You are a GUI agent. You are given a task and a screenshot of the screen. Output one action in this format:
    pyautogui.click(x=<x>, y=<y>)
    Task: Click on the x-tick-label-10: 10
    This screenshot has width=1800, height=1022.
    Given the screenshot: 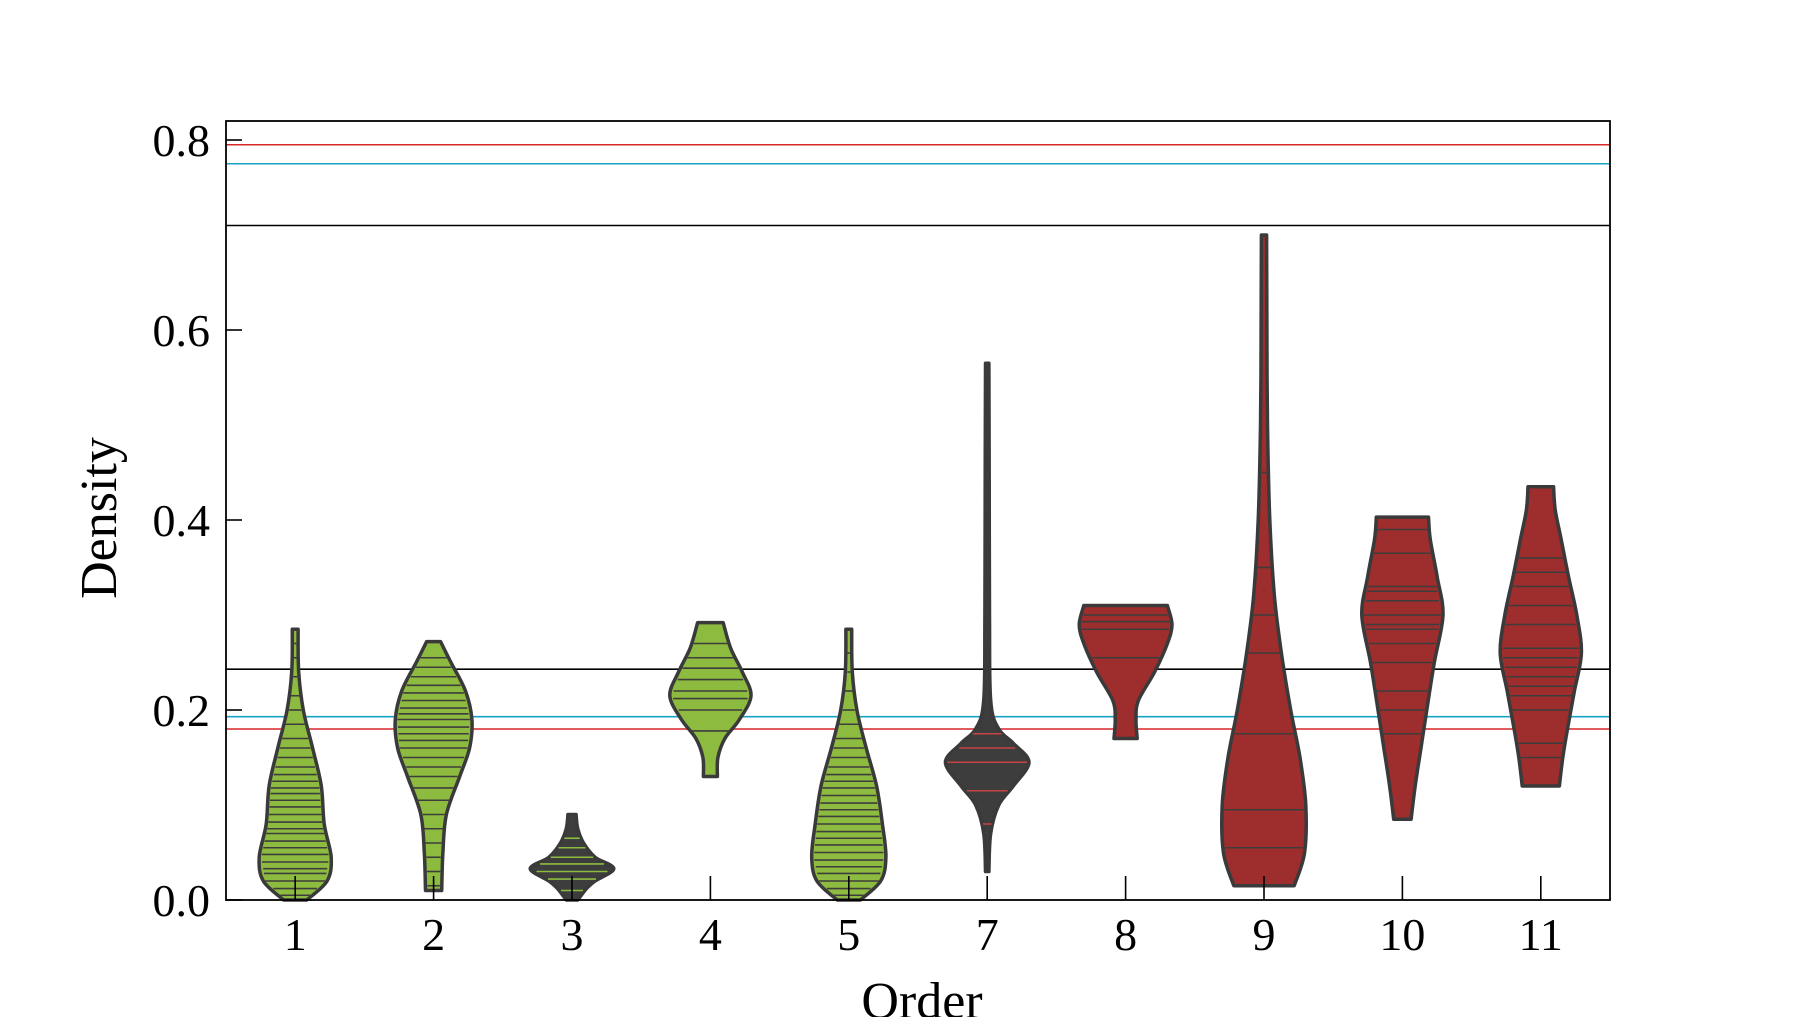 What is the action you would take?
    pyautogui.click(x=1402, y=934)
    